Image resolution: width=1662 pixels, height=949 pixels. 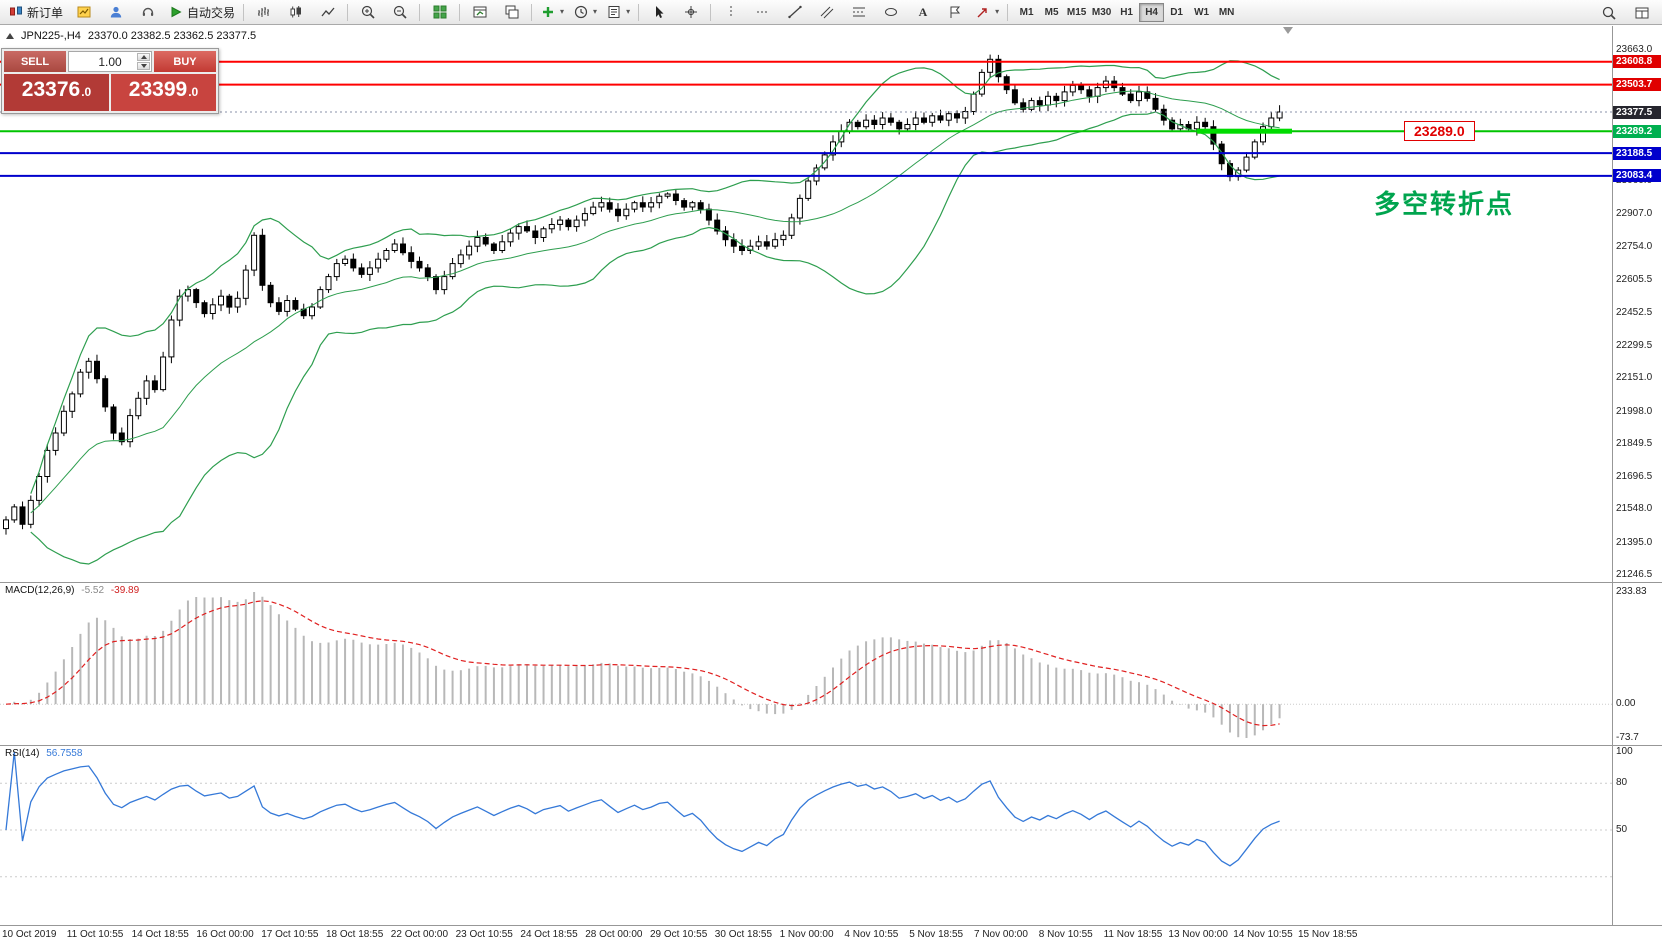 I want to click on toolbar-right-group, so click(x=1625, y=12).